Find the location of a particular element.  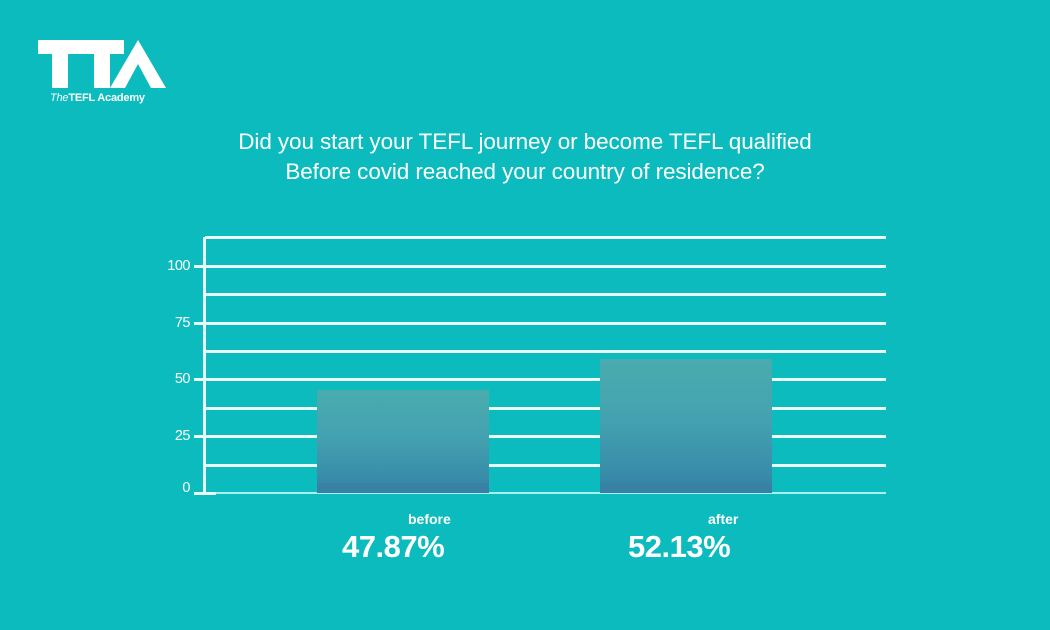

y-label-50: 50 is located at coordinates (182, 379).